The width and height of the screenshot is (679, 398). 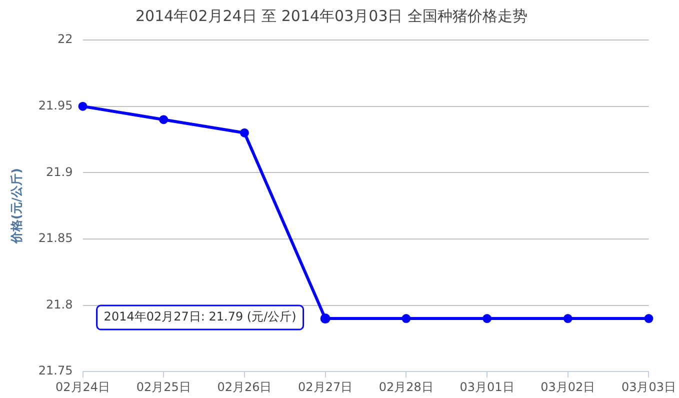 What do you see at coordinates (16, 206) in the screenshot?
I see `y-axis-title: 价格(元/公斤)` at bounding box center [16, 206].